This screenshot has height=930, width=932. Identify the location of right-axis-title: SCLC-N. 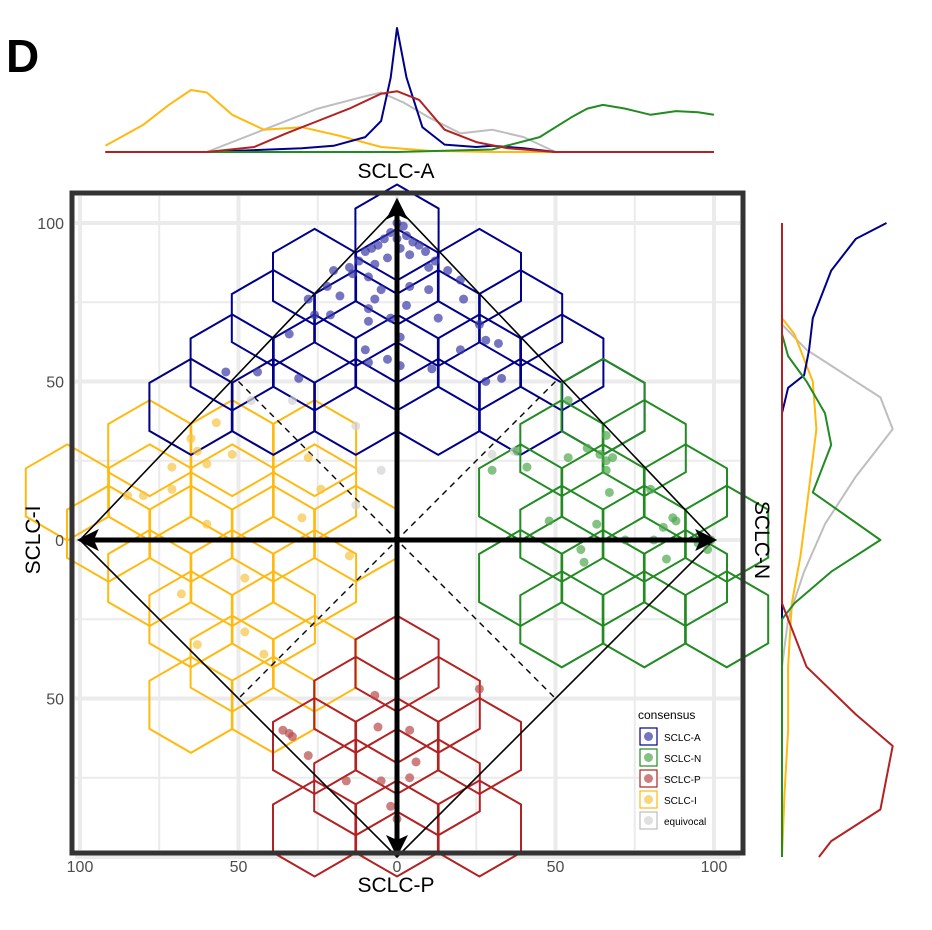
(761, 540).